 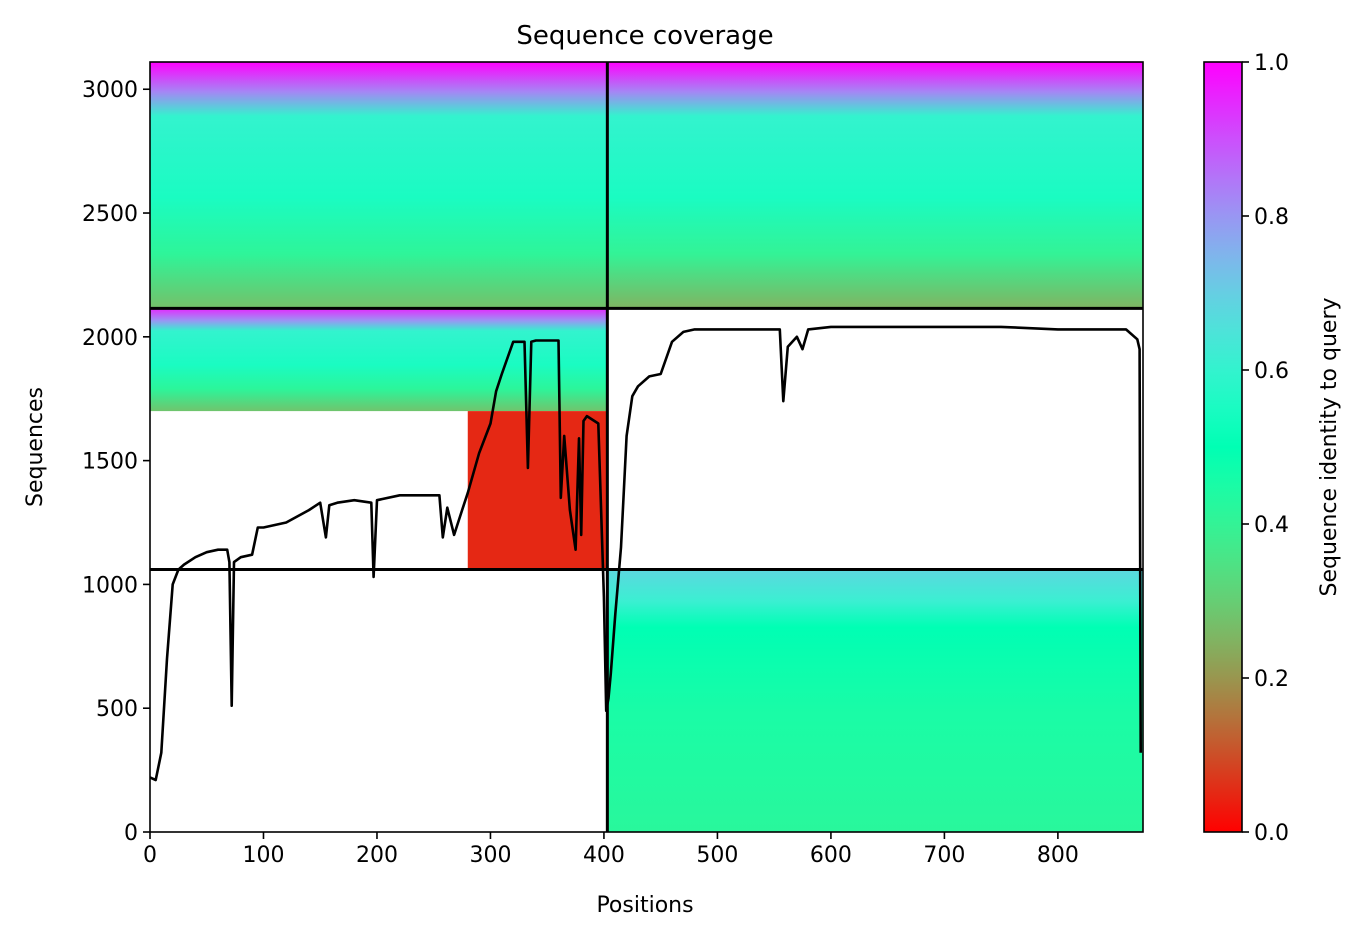 What do you see at coordinates (1271, 525) in the screenshot?
I see `colorbar-tick-label: 0.4` at bounding box center [1271, 525].